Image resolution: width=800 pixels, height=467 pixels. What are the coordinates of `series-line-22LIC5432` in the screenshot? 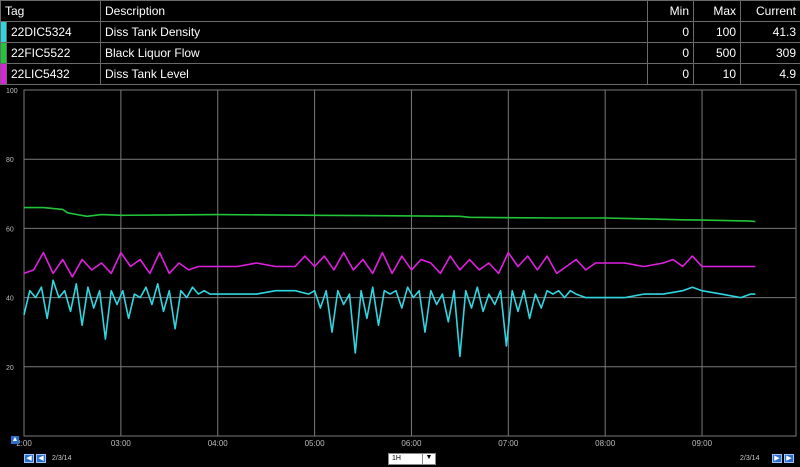 It's located at (389, 264).